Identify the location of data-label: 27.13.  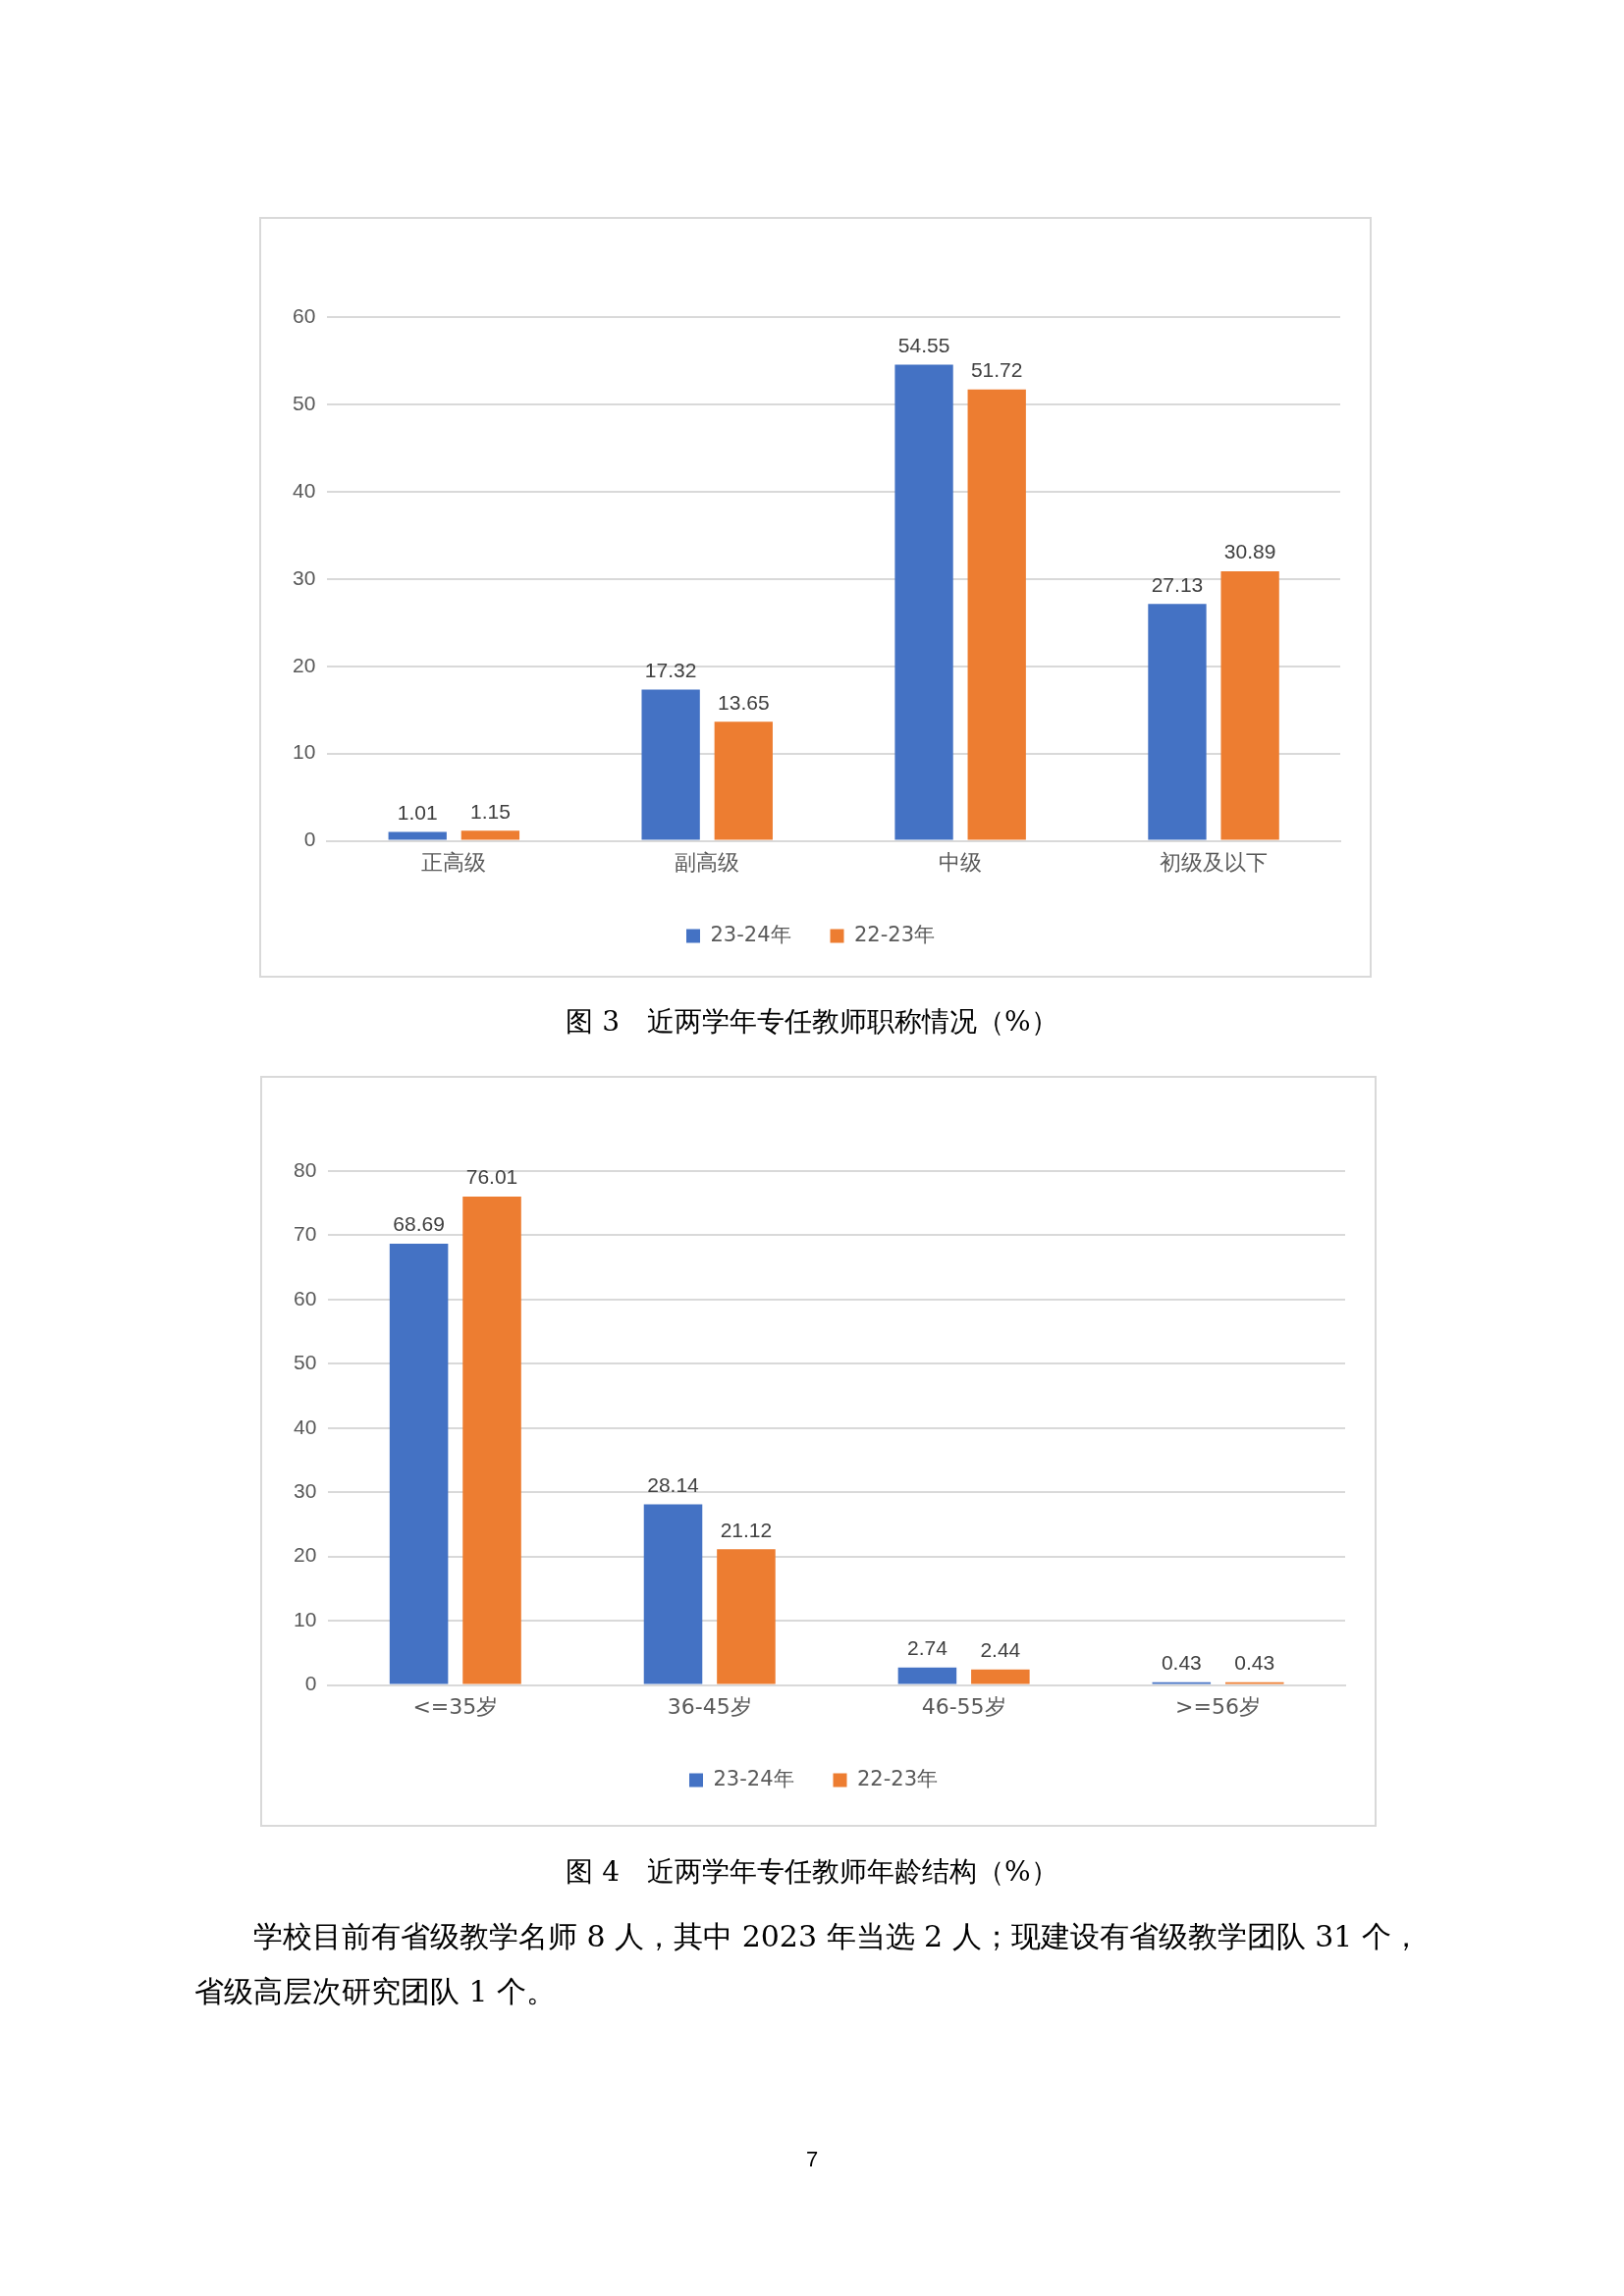
(1177, 584).